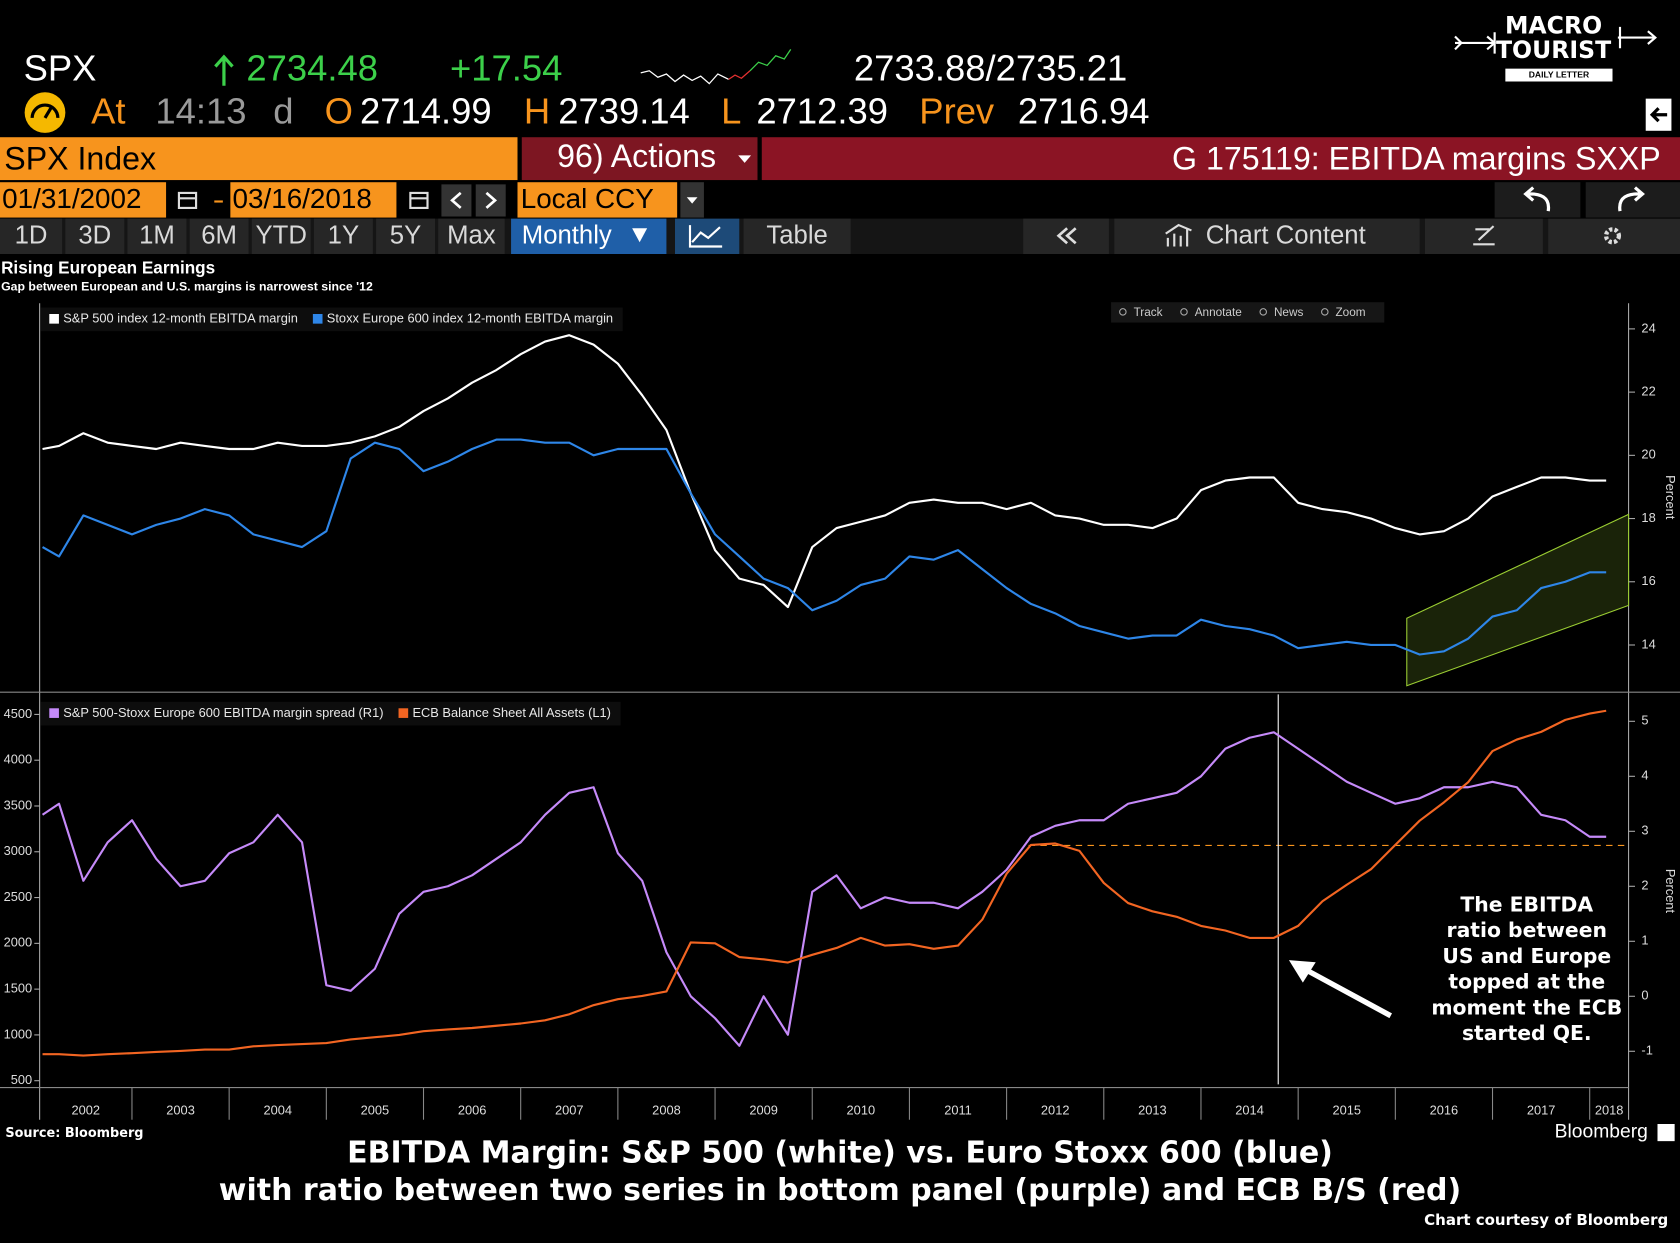 The height and width of the screenshot is (1243, 1680). What do you see at coordinates (1658, 115) in the screenshot?
I see `exit-arrow` at bounding box center [1658, 115].